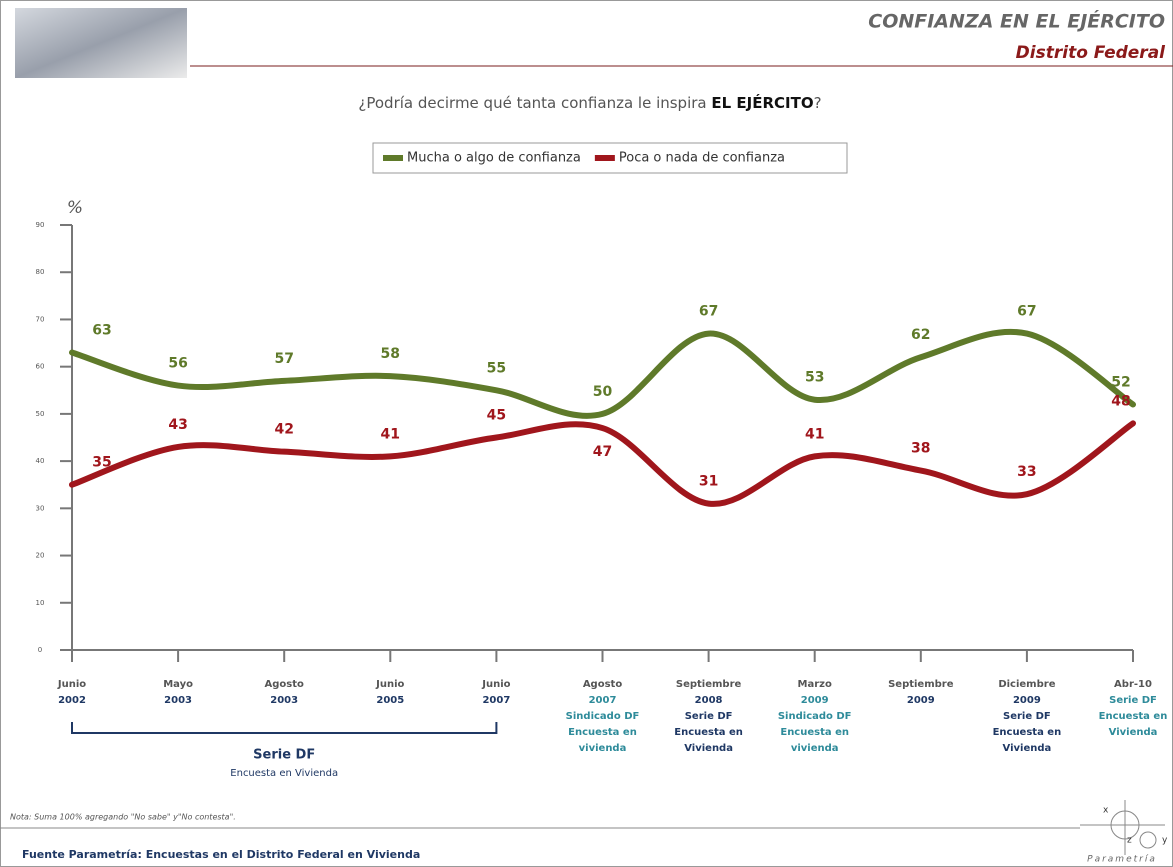  What do you see at coordinates (40, 556) in the screenshot?
I see `y-tick-label: 20` at bounding box center [40, 556].